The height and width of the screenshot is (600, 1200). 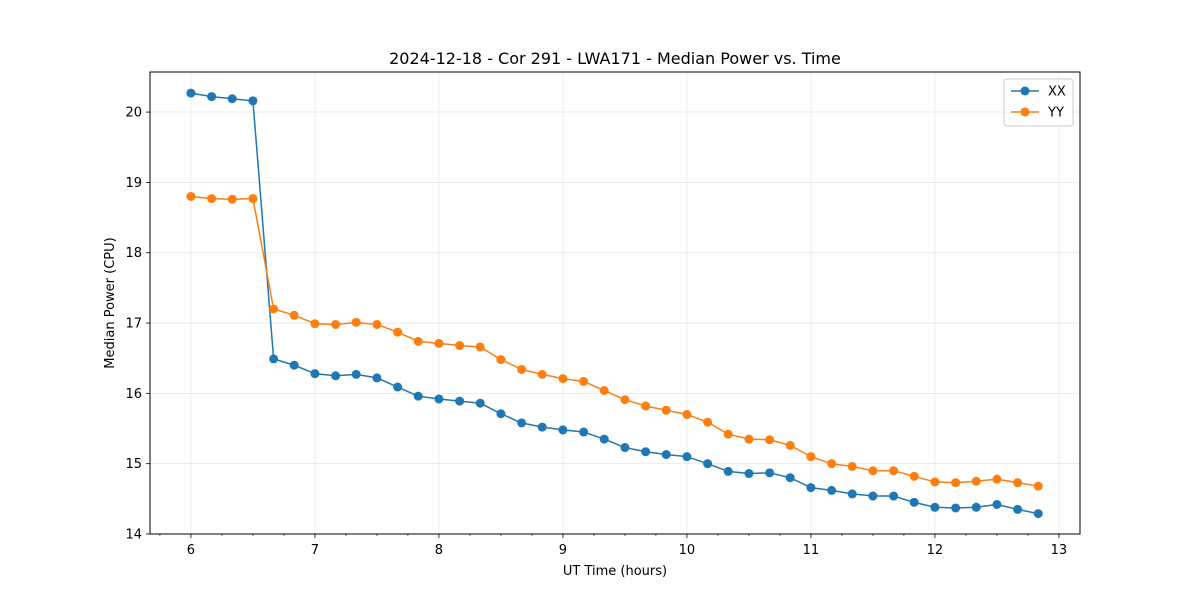 I want to click on legend-marker-yy, so click(x=1025, y=112).